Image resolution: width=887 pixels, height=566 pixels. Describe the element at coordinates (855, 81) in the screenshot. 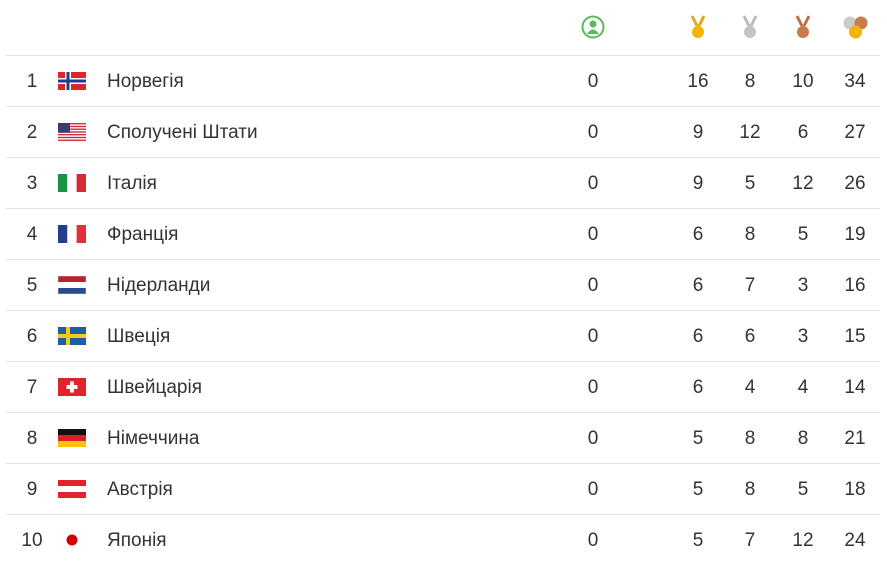

I see `total: 34` at that location.